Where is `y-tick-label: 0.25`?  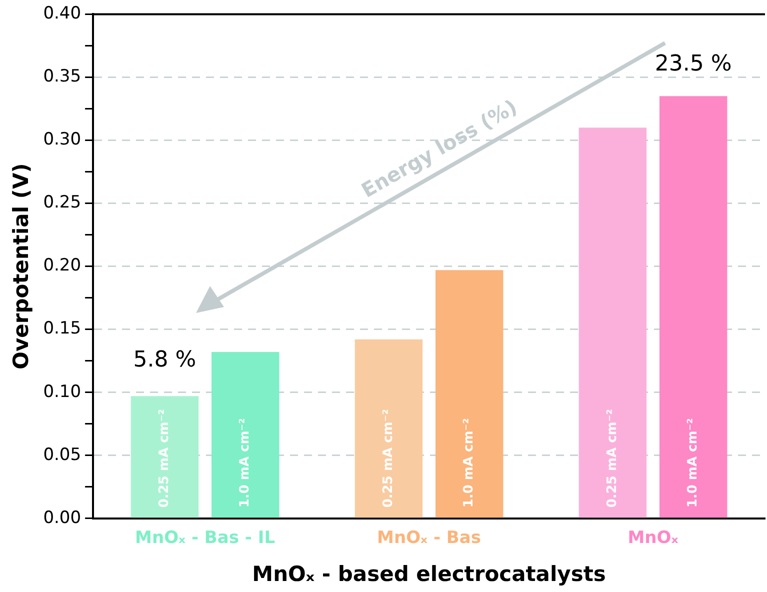
y-tick-label: 0.25 is located at coordinates (62, 202).